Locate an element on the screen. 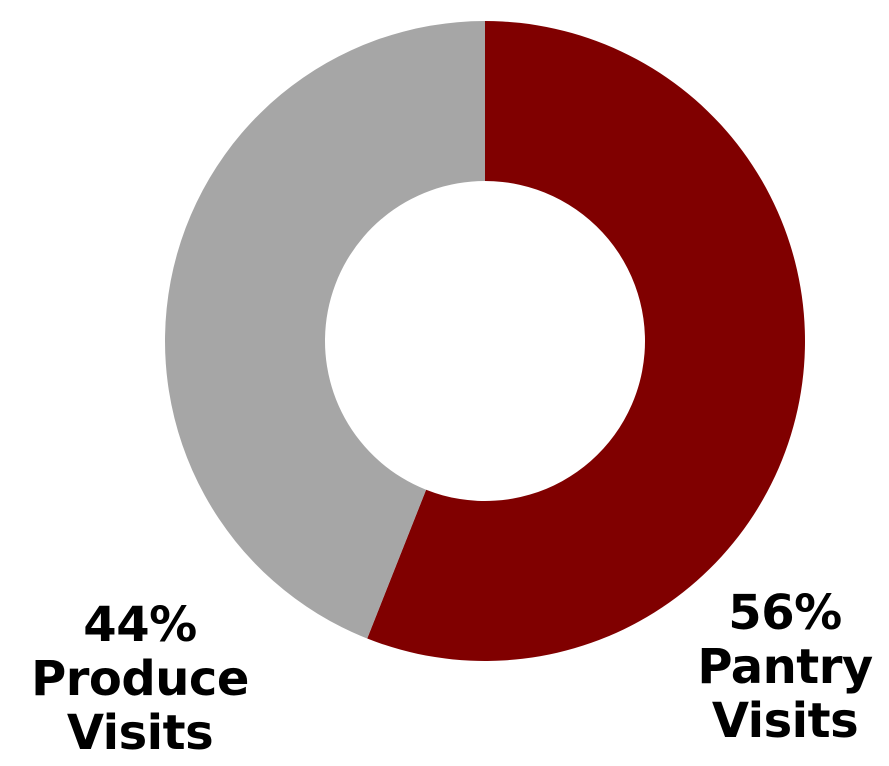 The height and width of the screenshot is (766, 889). pantry-name-line-1: Pantry is located at coordinates (785, 667).